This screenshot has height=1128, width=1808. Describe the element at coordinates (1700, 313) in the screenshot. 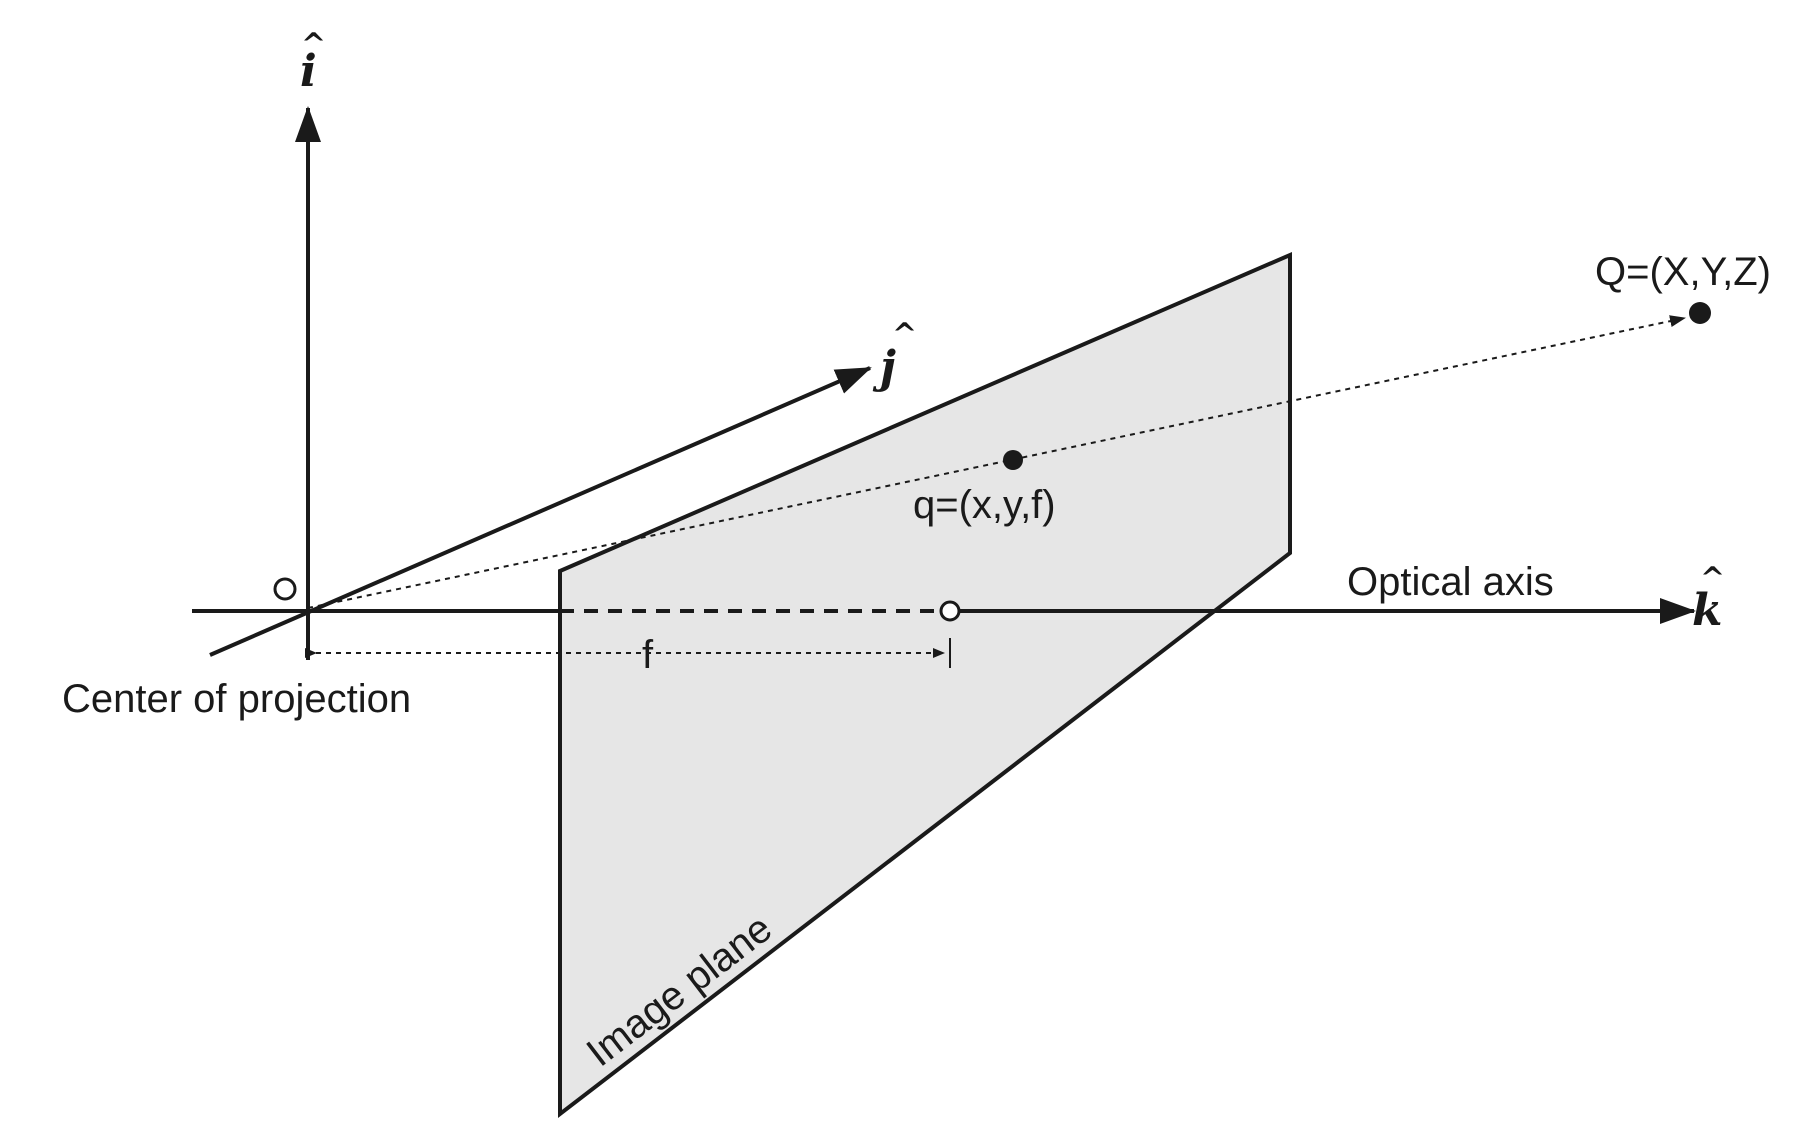

I see `point-Q-dot` at that location.